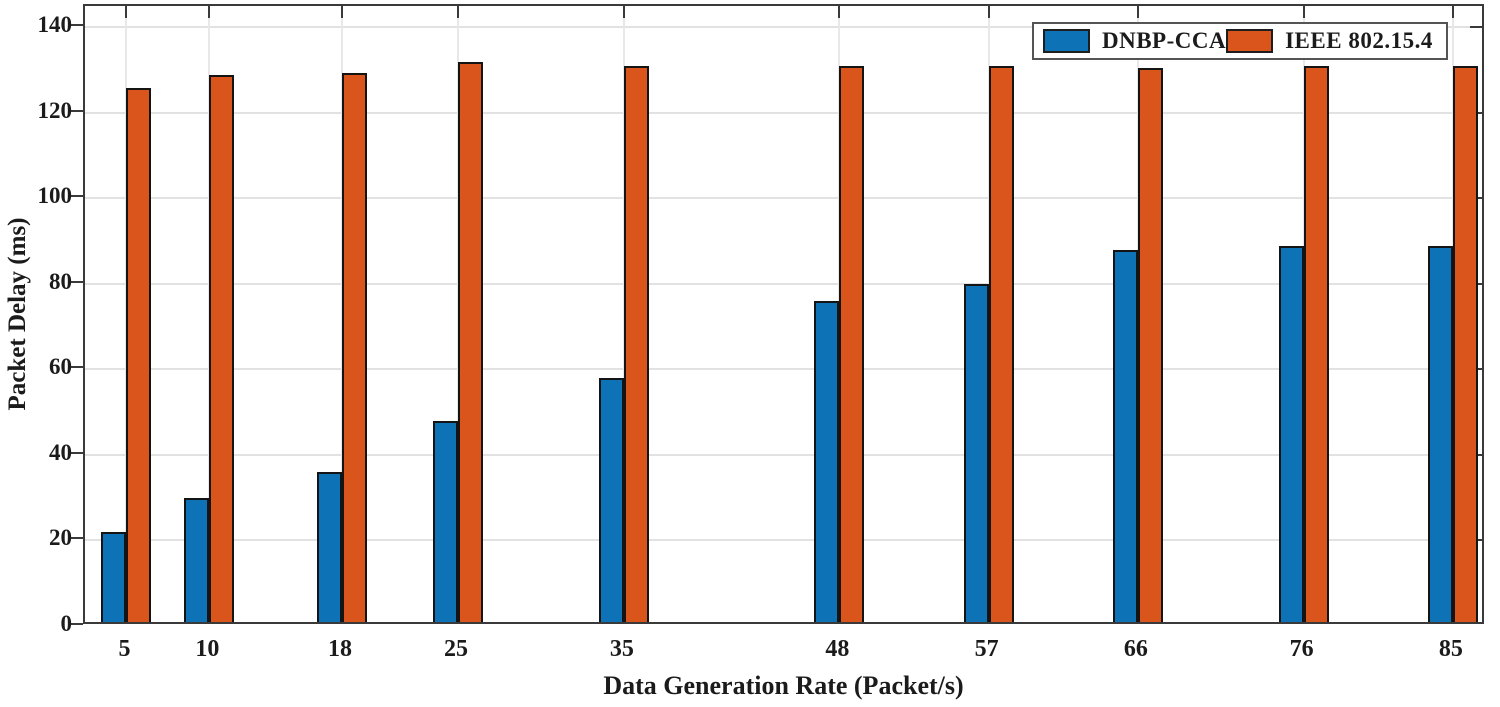 The width and height of the screenshot is (1500, 707). I want to click on x-tick-label: 66, so click(1135, 649).